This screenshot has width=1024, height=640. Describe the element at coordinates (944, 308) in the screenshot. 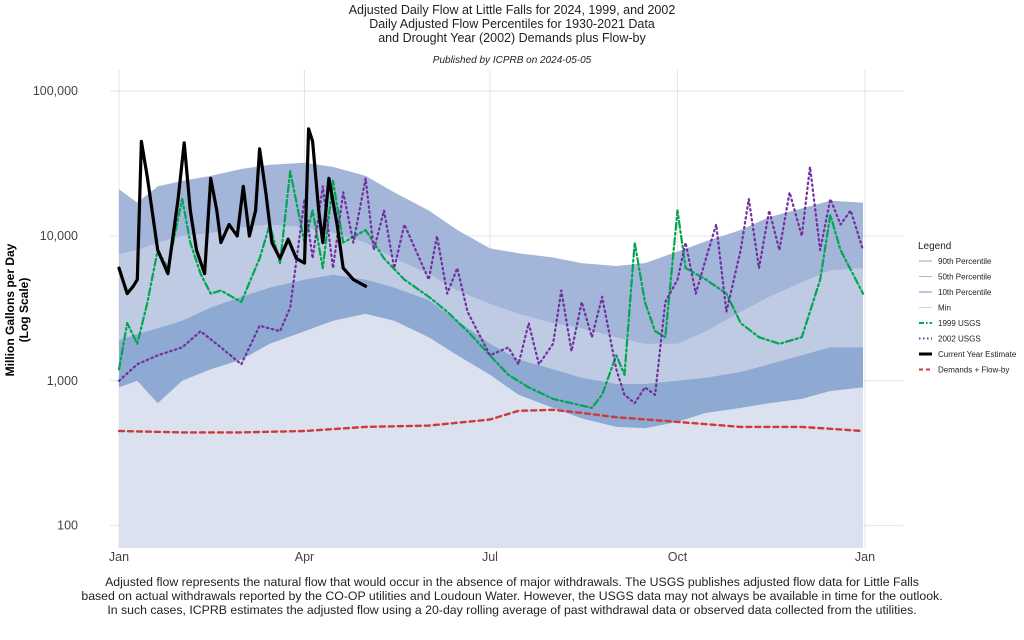

I see `legend-item-label: Min` at that location.